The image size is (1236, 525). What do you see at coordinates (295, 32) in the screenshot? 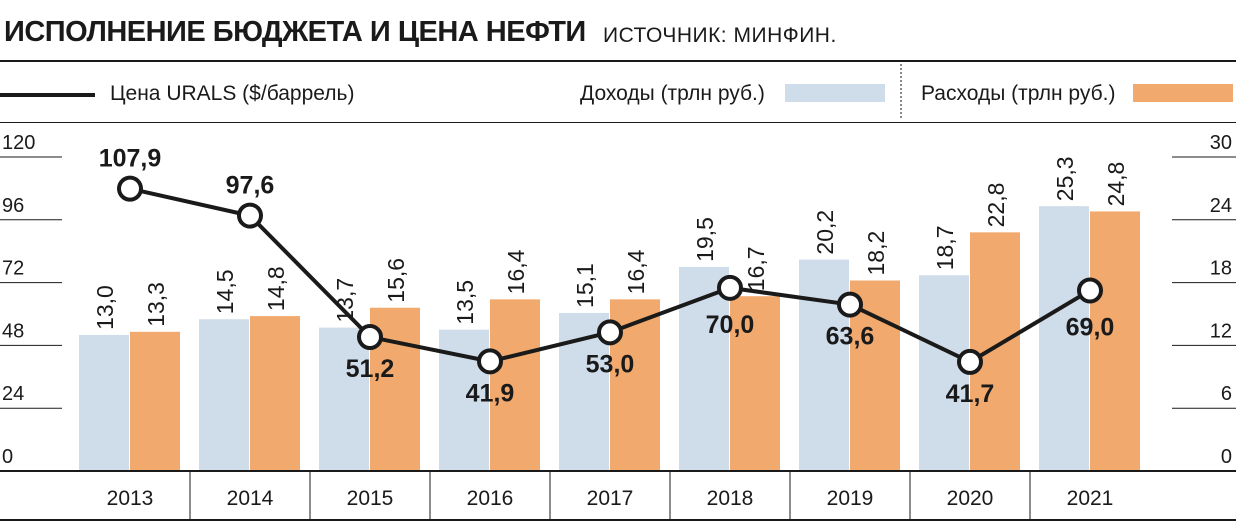
I see `chart-title: ИСПОЛНЕНИЕ БЮДЖЕТА И ЦЕНА НЕФТИ` at bounding box center [295, 32].